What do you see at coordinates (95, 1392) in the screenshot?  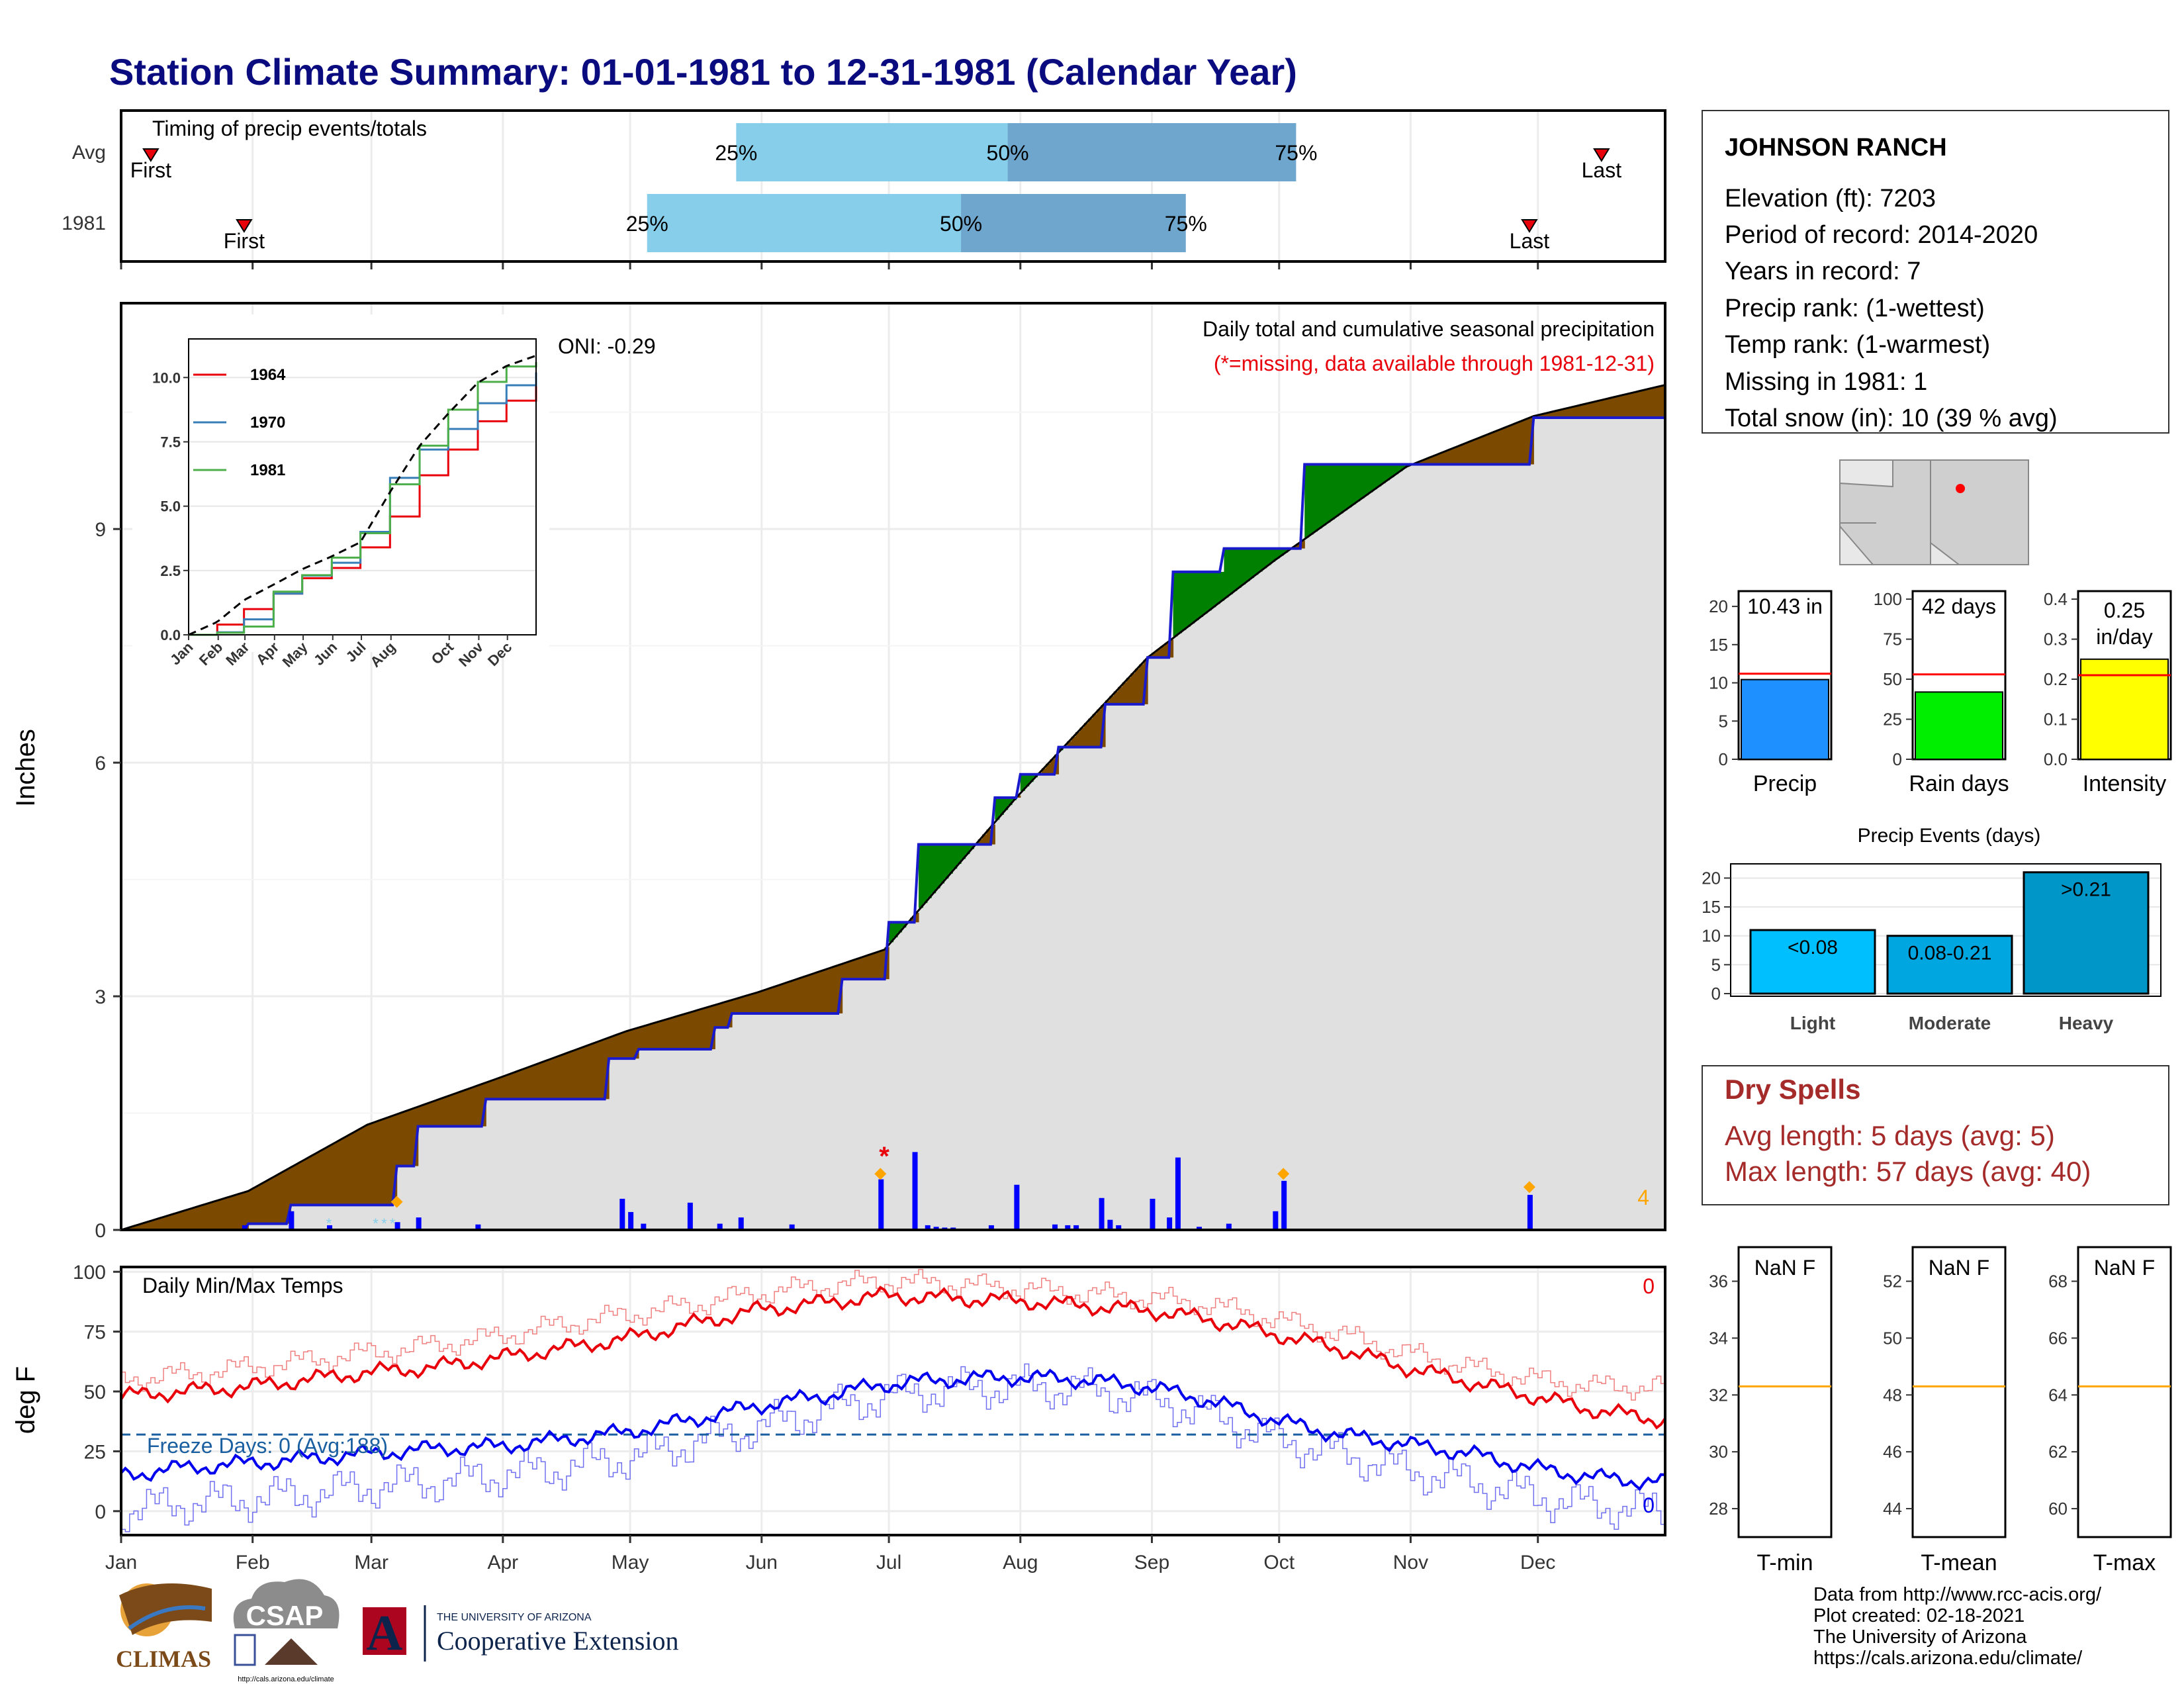 I see `temp-ytick-label: 50` at bounding box center [95, 1392].